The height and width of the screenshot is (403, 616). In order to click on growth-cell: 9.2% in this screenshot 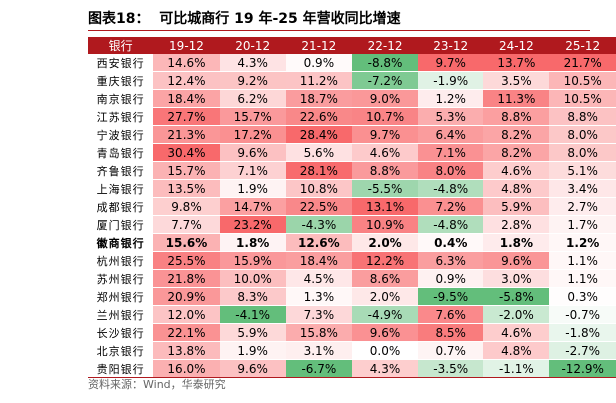, I will do `click(252, 80)`.